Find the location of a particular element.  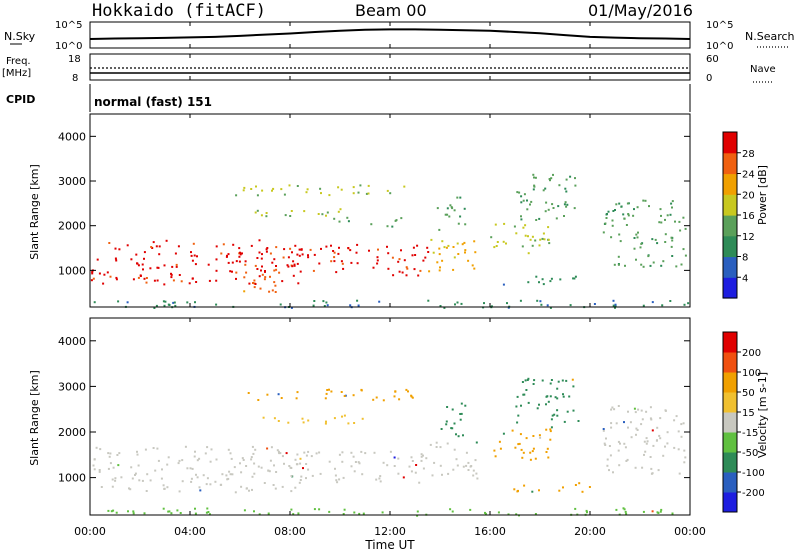

colorbar-tick-label: 50 is located at coordinates (748, 393).